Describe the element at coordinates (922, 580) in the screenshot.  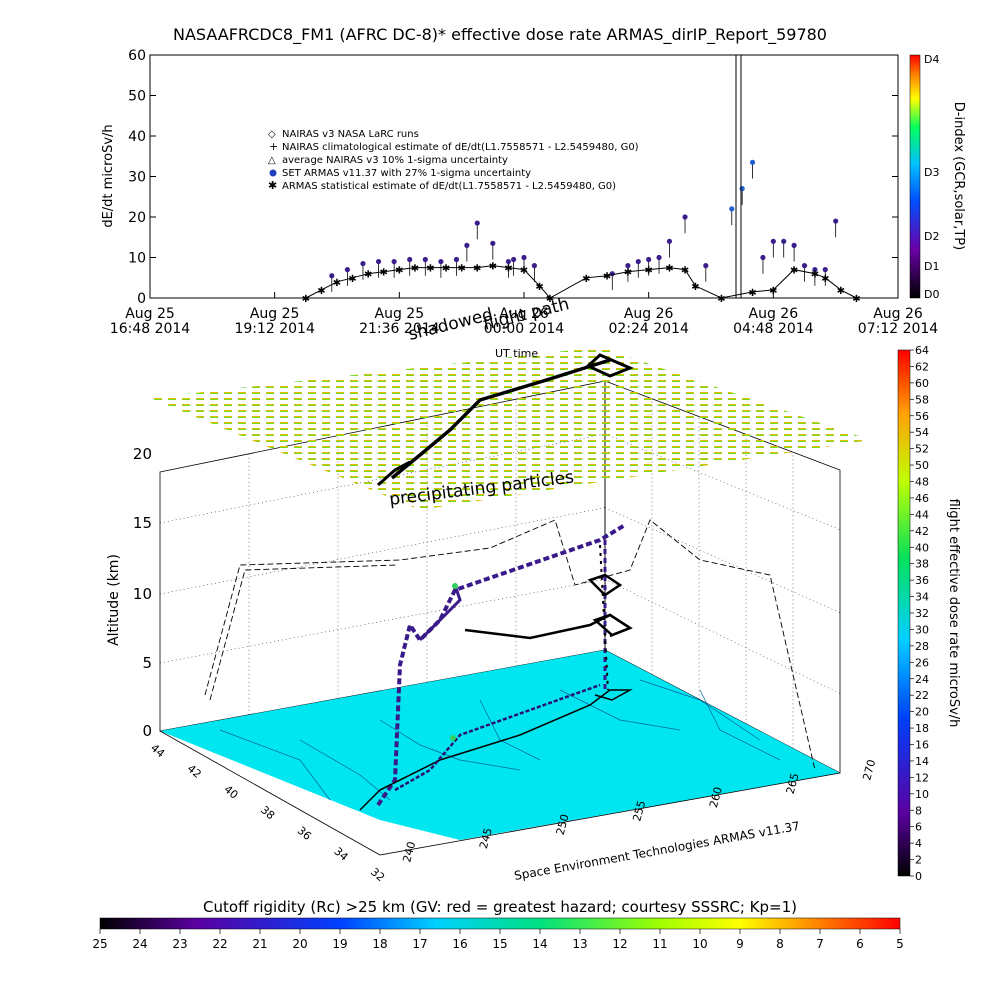
I see `dose-tick-label: 36` at that location.